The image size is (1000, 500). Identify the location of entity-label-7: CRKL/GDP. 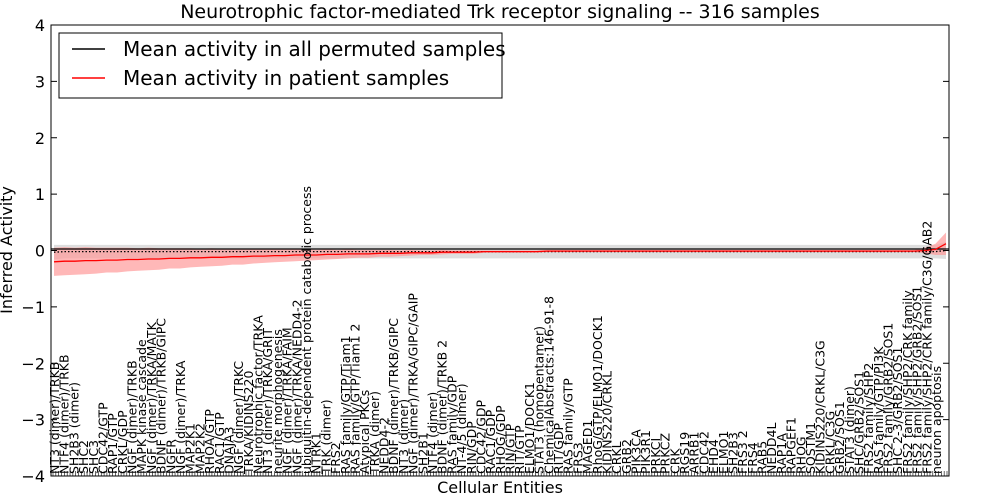
(122, 442).